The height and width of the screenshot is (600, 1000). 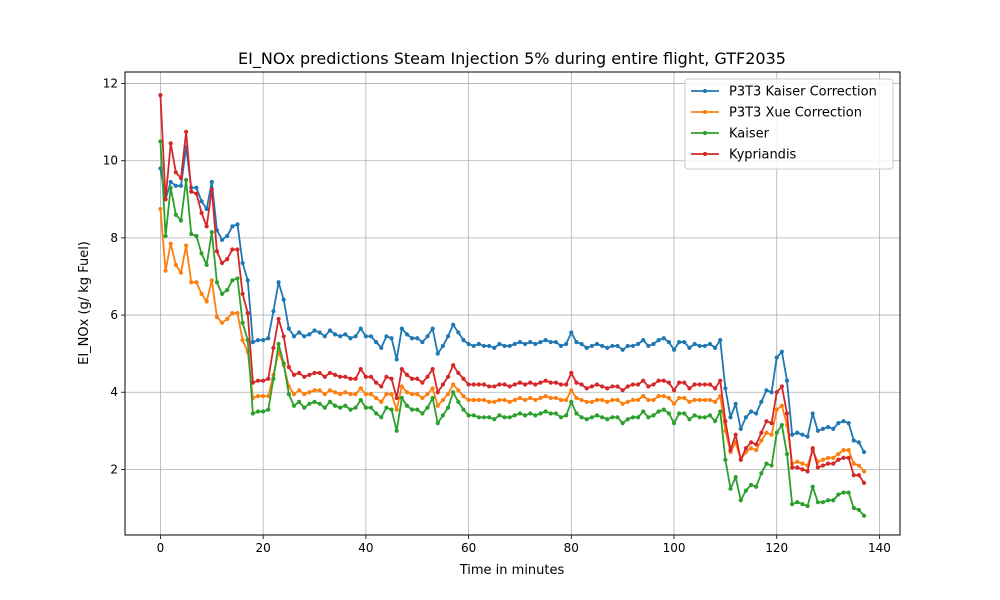 I want to click on legend-item: Kypriandis, so click(x=744, y=155).